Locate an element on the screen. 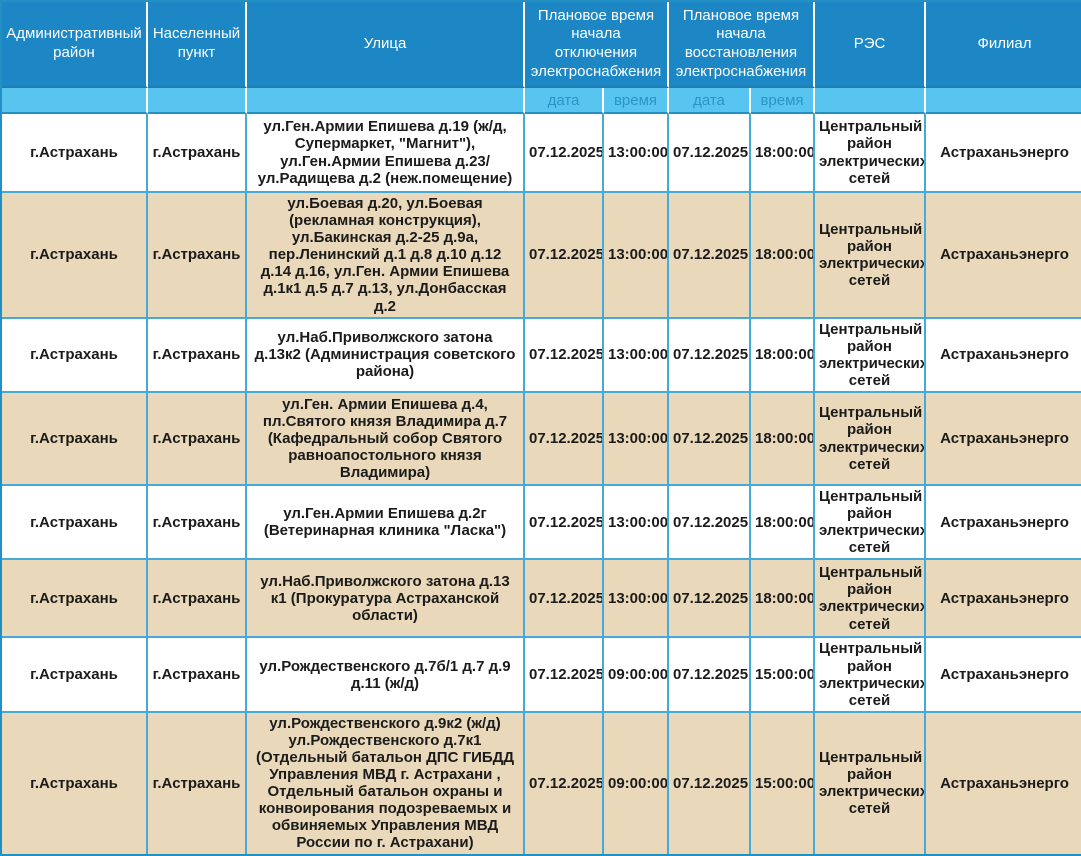  subheader-outage-time: время is located at coordinates (636, 101).